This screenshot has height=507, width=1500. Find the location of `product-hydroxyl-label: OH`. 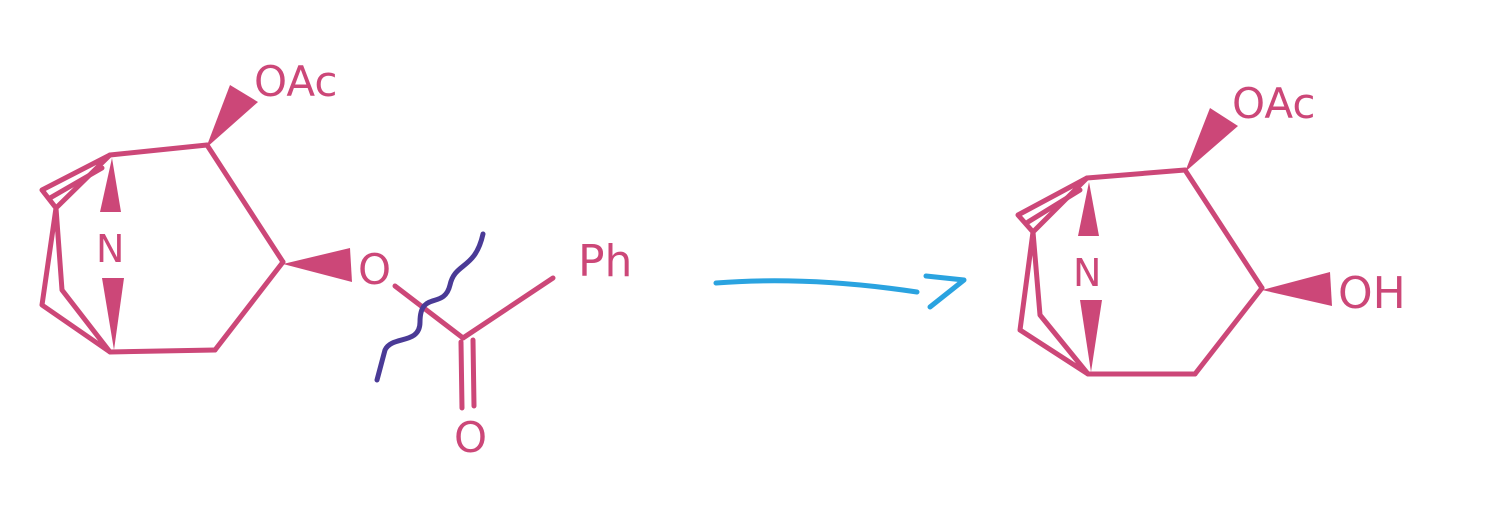

product-hydroxyl-label: OH is located at coordinates (1372, 293).